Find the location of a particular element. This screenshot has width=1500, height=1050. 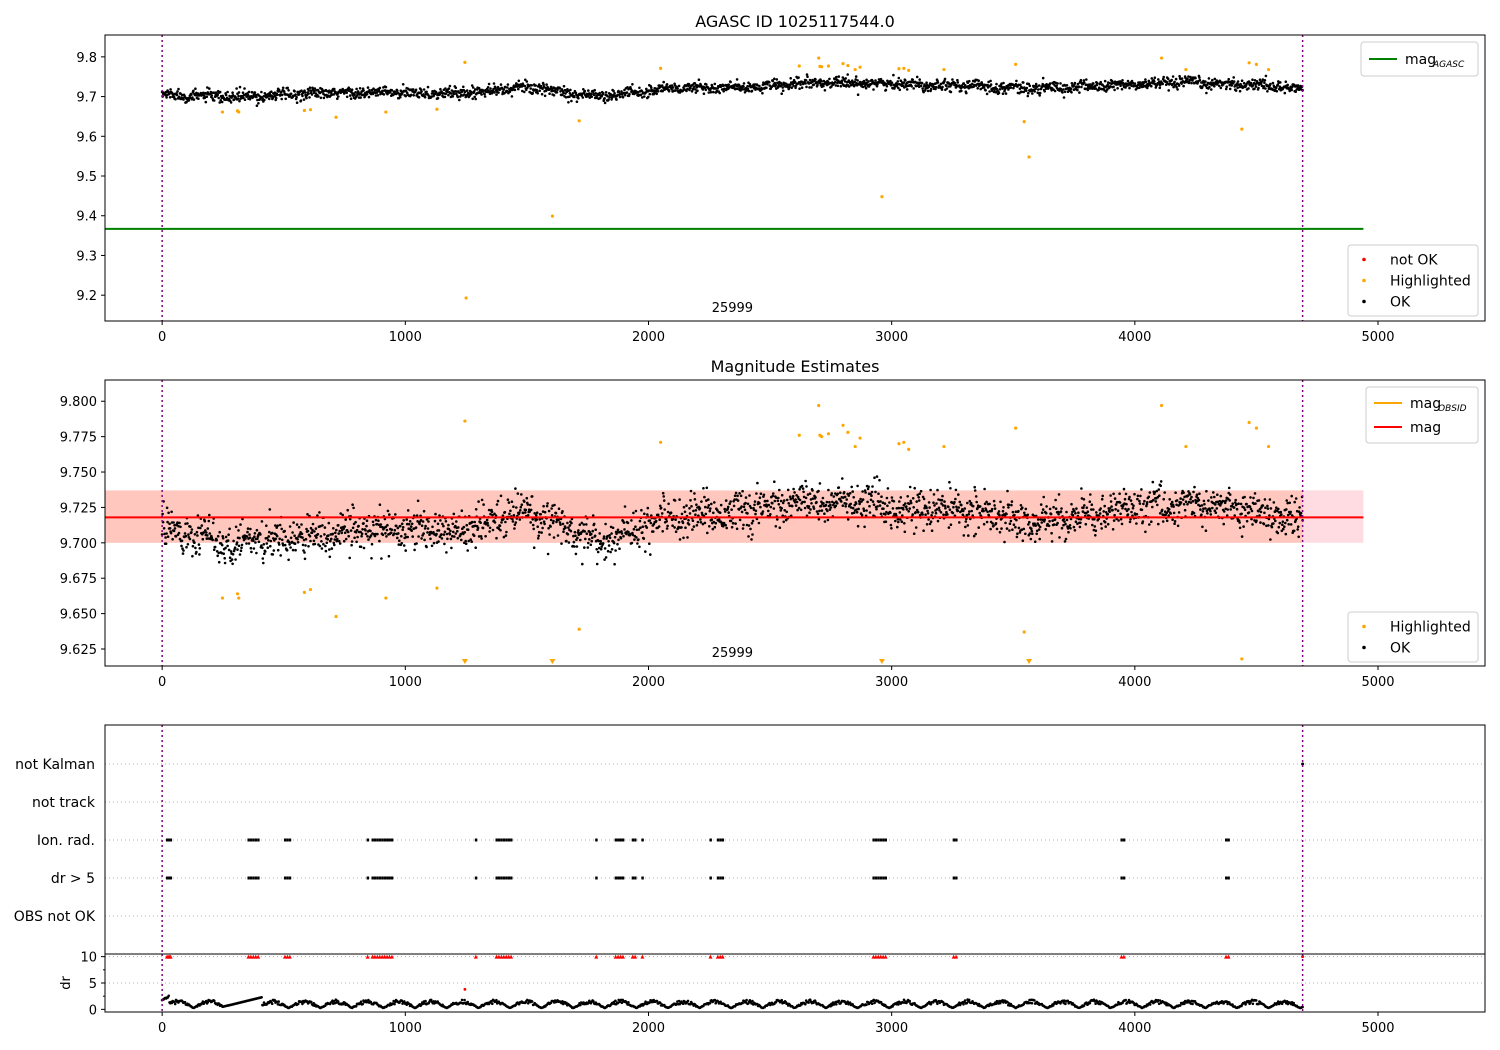

x-tick-label: 0 is located at coordinates (162, 337).